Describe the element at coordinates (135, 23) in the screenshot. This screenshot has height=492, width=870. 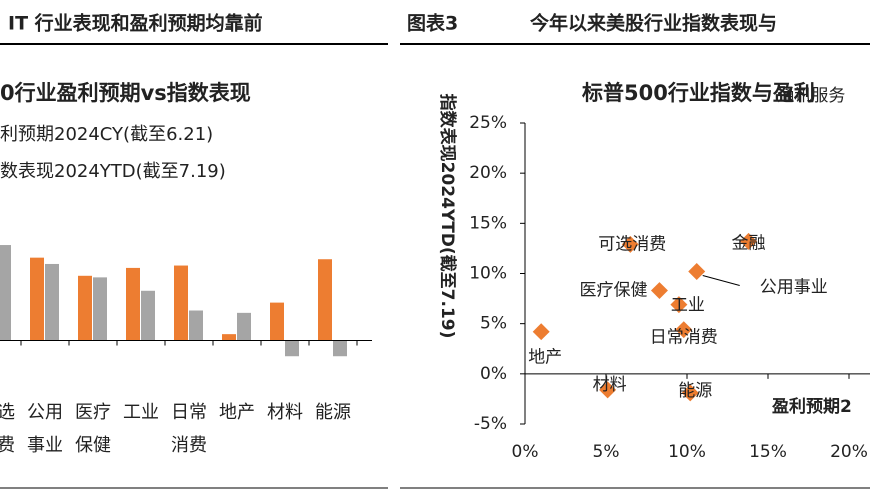
I see `left-header: IT 行业表现和盈利预期均靠前` at that location.